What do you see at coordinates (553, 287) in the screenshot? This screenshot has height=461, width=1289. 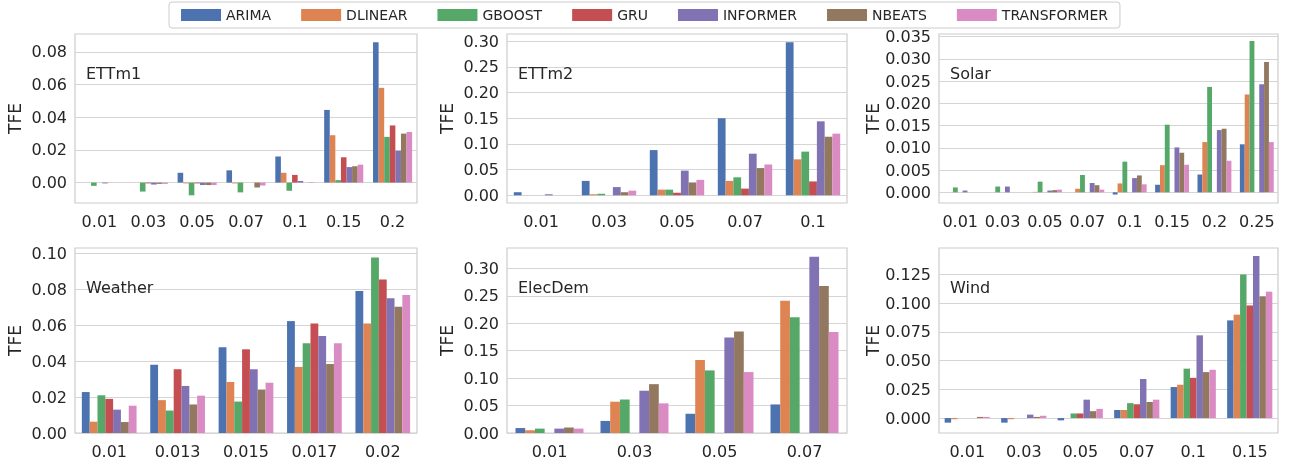 I see `text: ElecDem` at bounding box center [553, 287].